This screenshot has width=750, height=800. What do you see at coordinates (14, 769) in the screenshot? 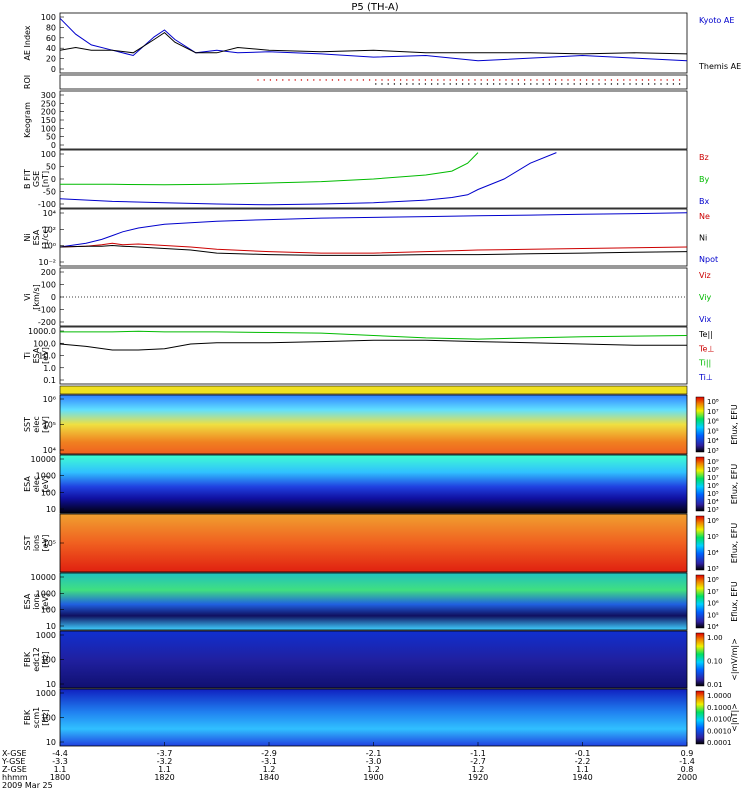
I see `xaxis-row-label: Z-GSE` at bounding box center [14, 769].